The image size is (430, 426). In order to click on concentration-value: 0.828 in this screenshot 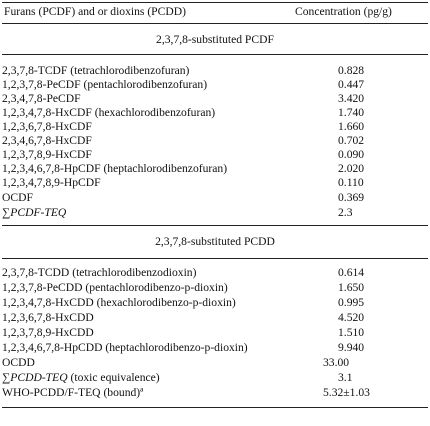, I will do `click(351, 70)`.